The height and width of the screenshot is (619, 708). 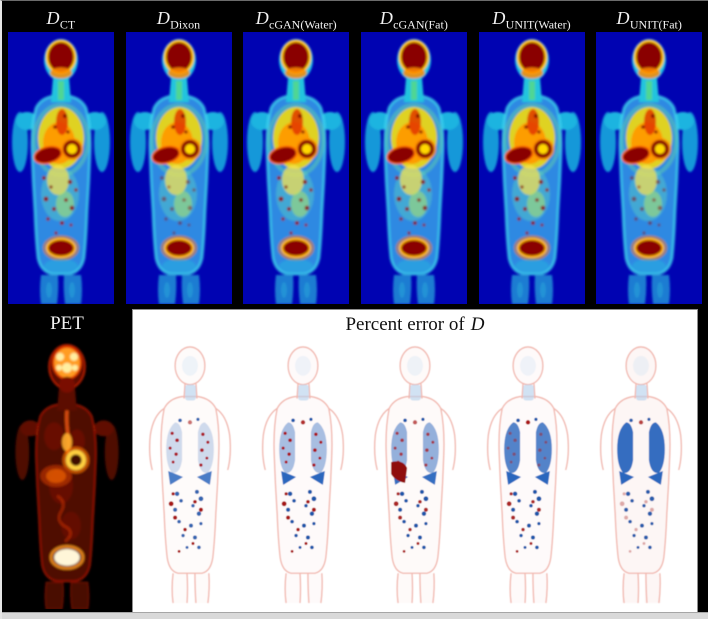 I want to click on error-map-cgan-water, so click(x=302, y=471).